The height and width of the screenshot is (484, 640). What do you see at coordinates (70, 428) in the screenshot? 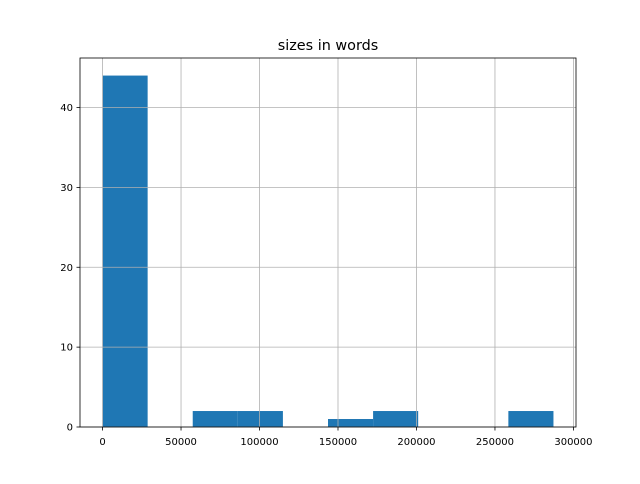
I see `y-tick-label: 0` at bounding box center [70, 428].